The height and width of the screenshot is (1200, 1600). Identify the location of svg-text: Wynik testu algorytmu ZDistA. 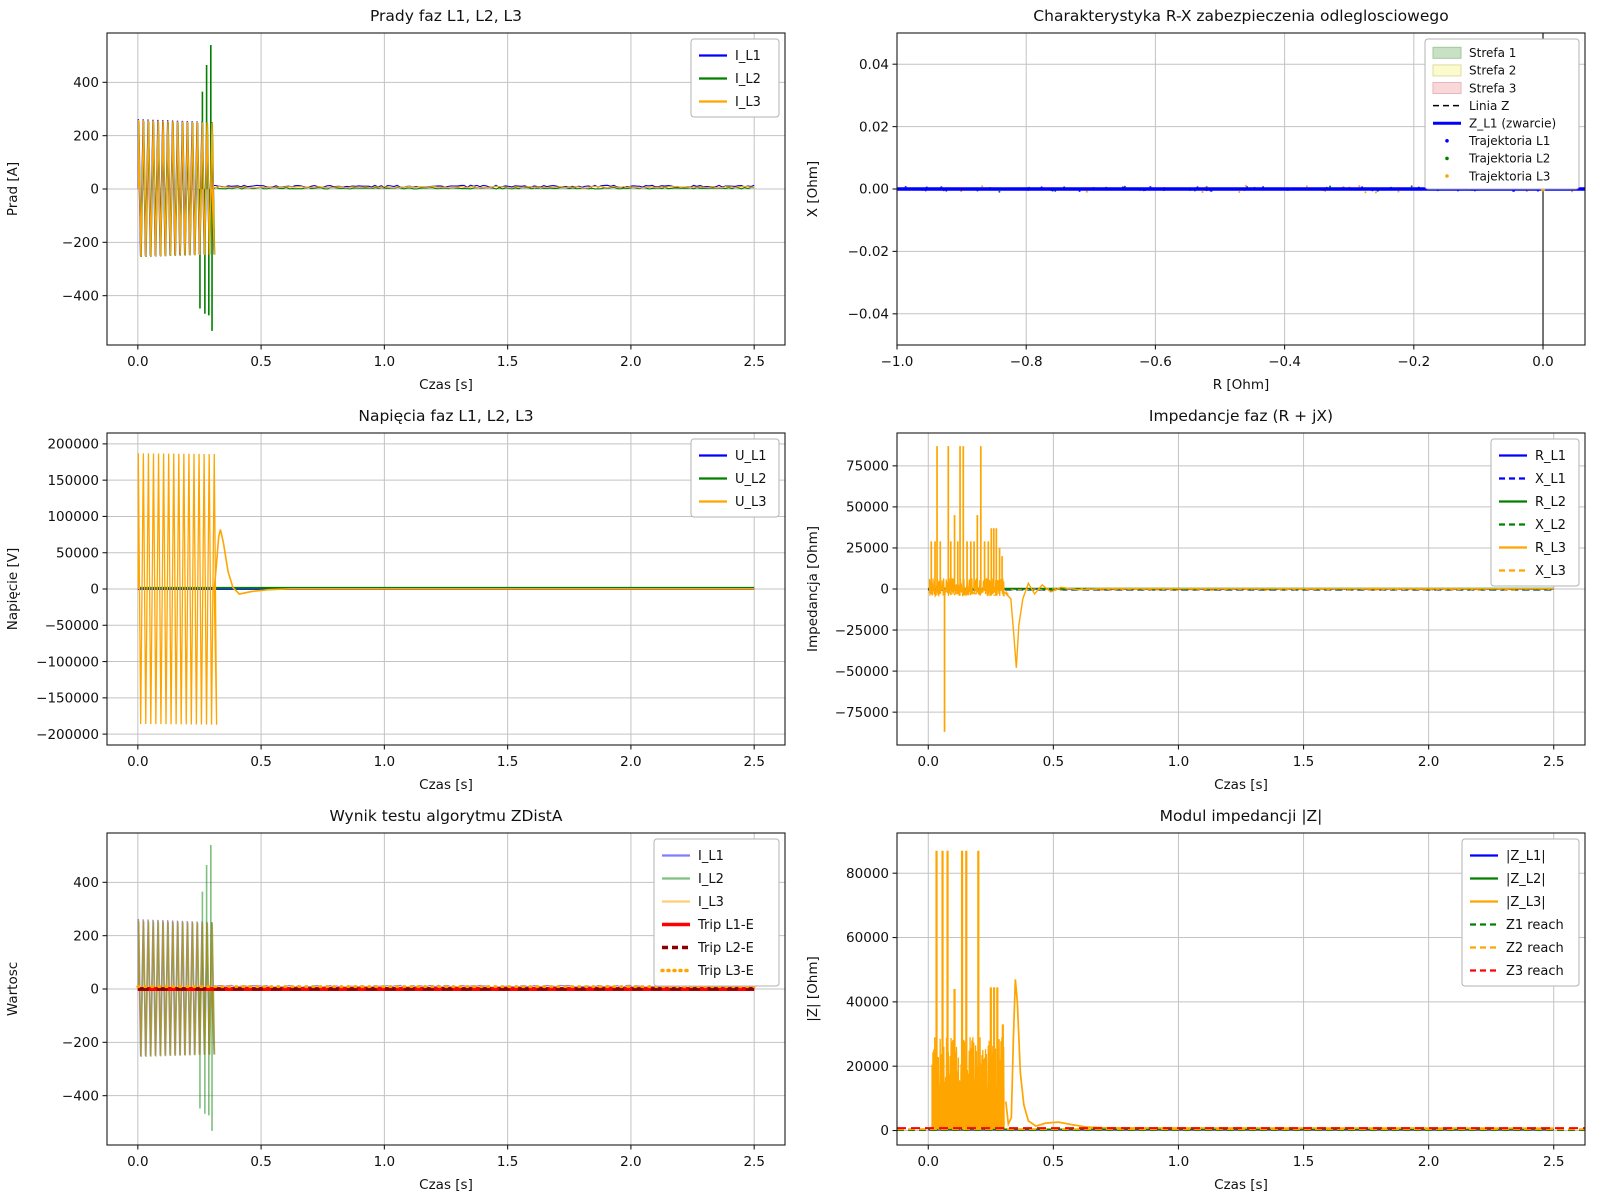
(446, 816).